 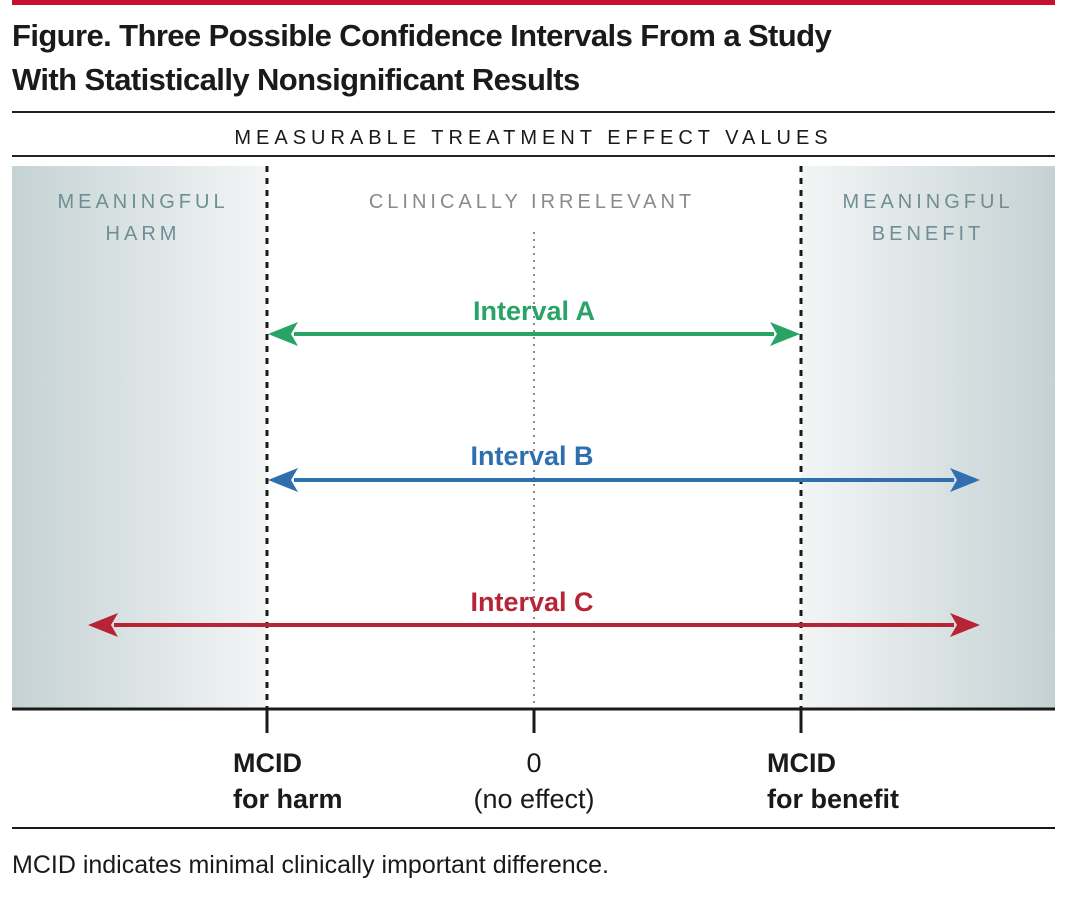 I want to click on tick-label-zero-1: 0, so click(x=533, y=763).